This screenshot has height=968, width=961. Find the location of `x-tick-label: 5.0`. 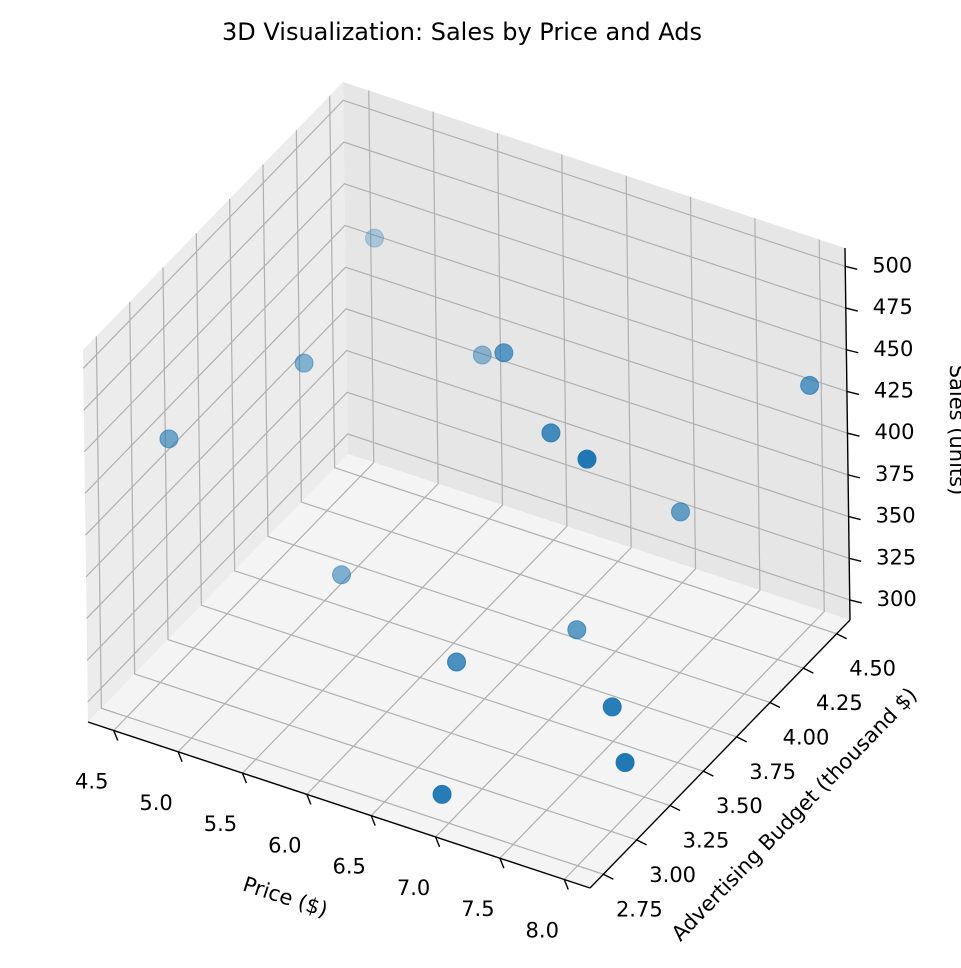

x-tick-label: 5.0 is located at coordinates (155, 803).